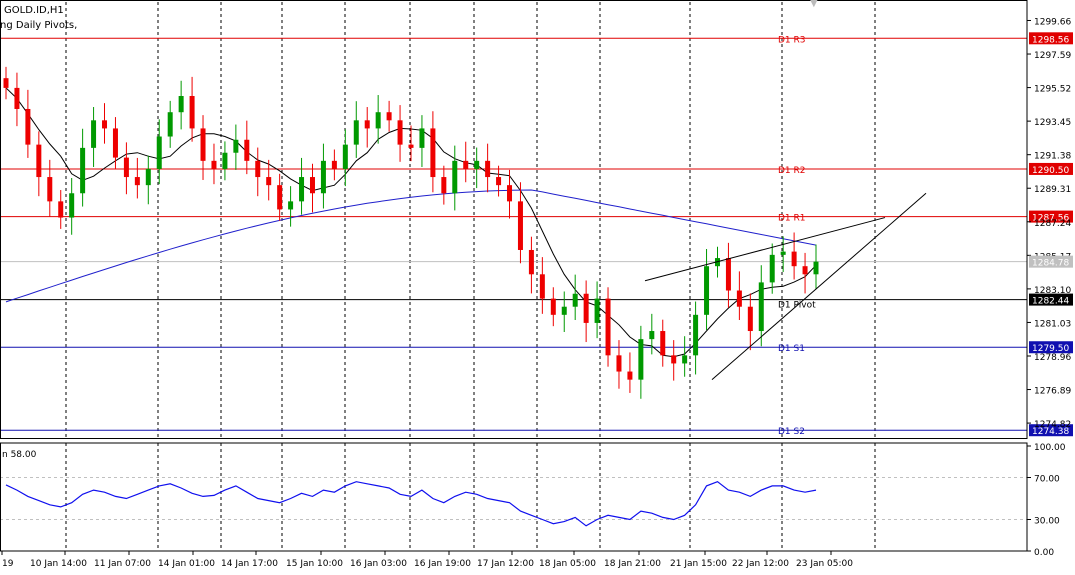 This screenshot has width=1075, height=575. I want to click on trend-lines, so click(785, 286).